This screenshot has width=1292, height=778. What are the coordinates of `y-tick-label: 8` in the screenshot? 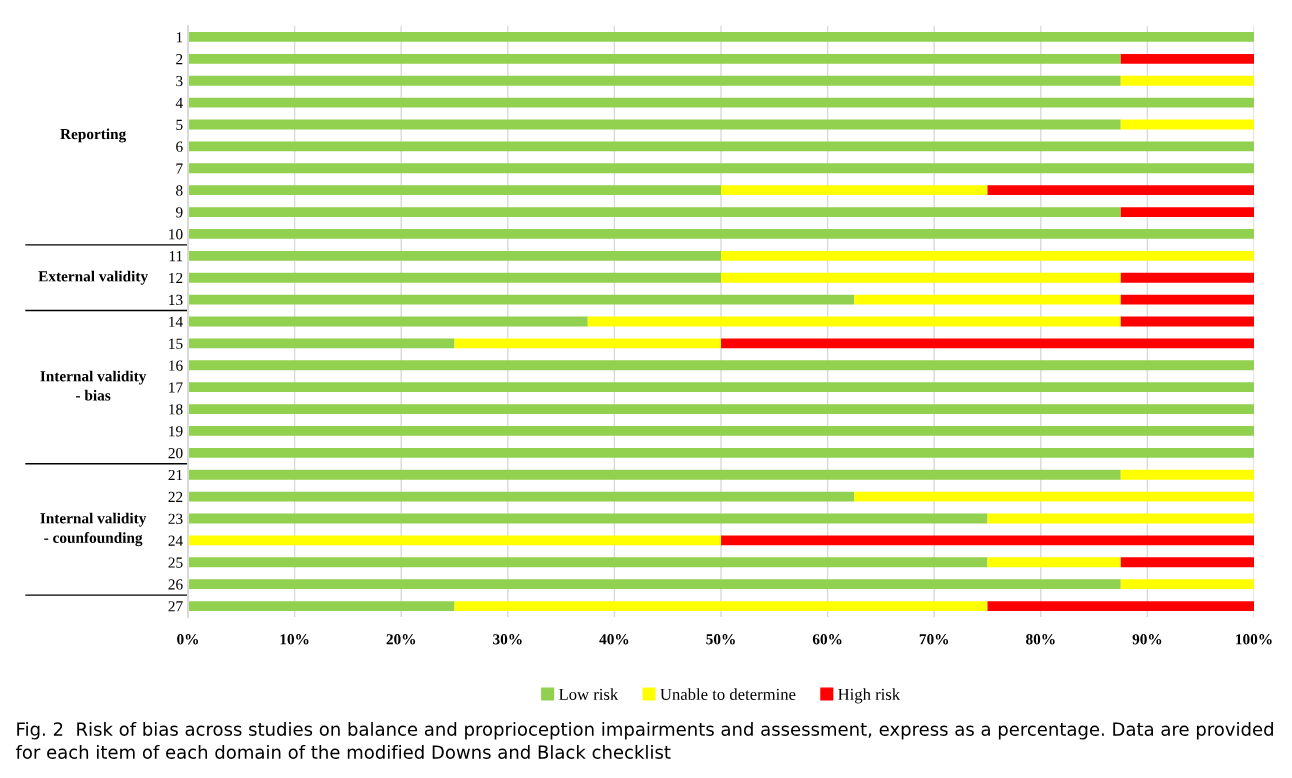 It's located at (179, 190).